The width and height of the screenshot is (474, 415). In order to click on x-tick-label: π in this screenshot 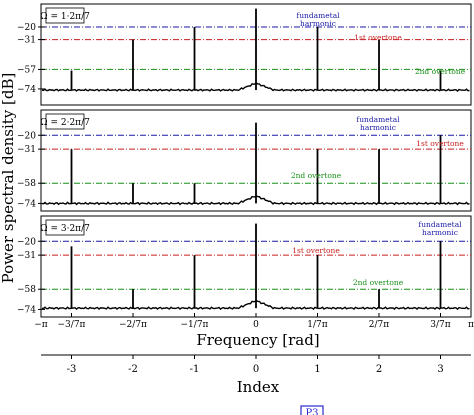, I will do `click(471, 325)`.